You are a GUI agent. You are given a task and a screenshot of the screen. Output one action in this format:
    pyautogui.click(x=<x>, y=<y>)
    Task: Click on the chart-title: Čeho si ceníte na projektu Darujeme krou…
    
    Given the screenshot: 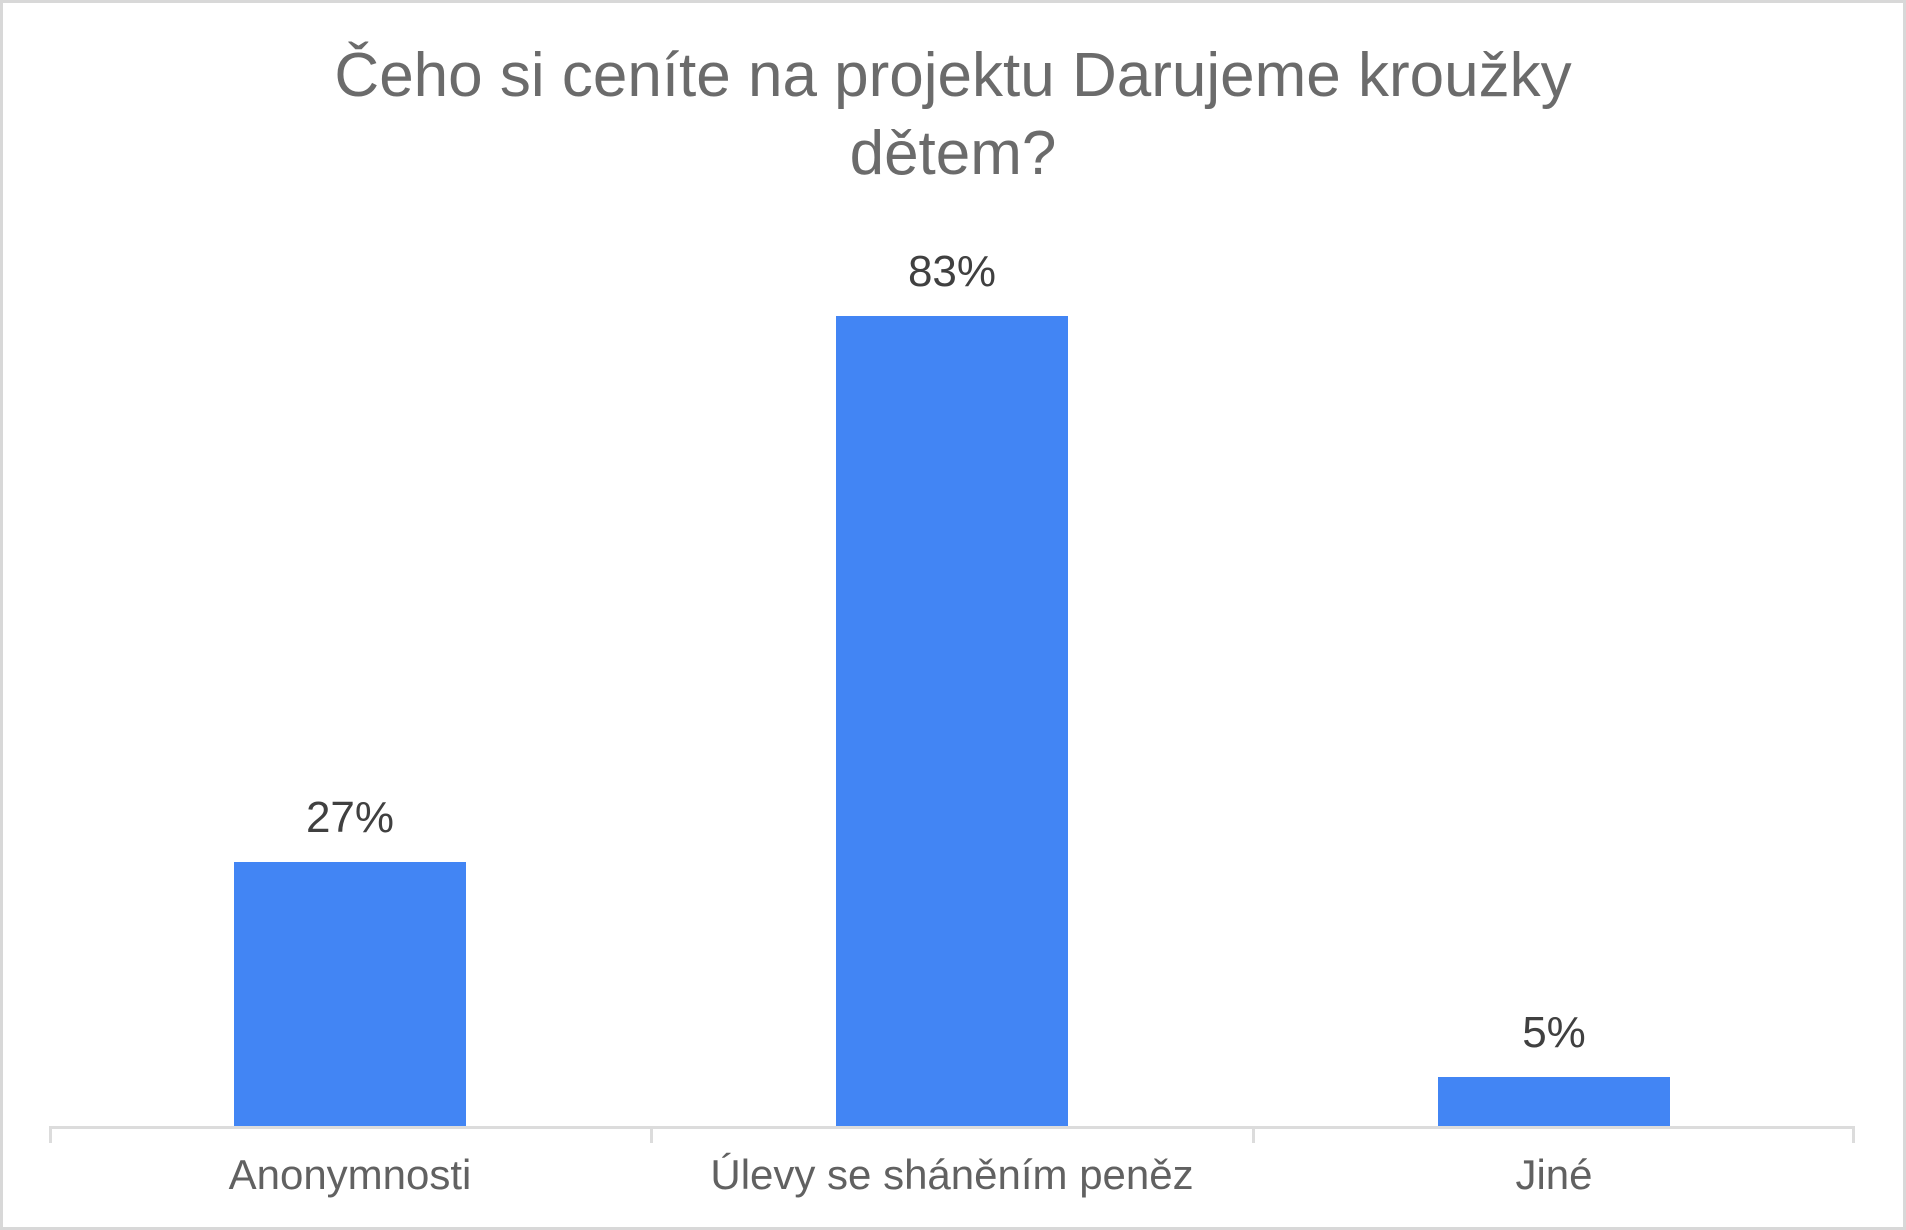 What is the action you would take?
    pyautogui.click(x=953, y=115)
    